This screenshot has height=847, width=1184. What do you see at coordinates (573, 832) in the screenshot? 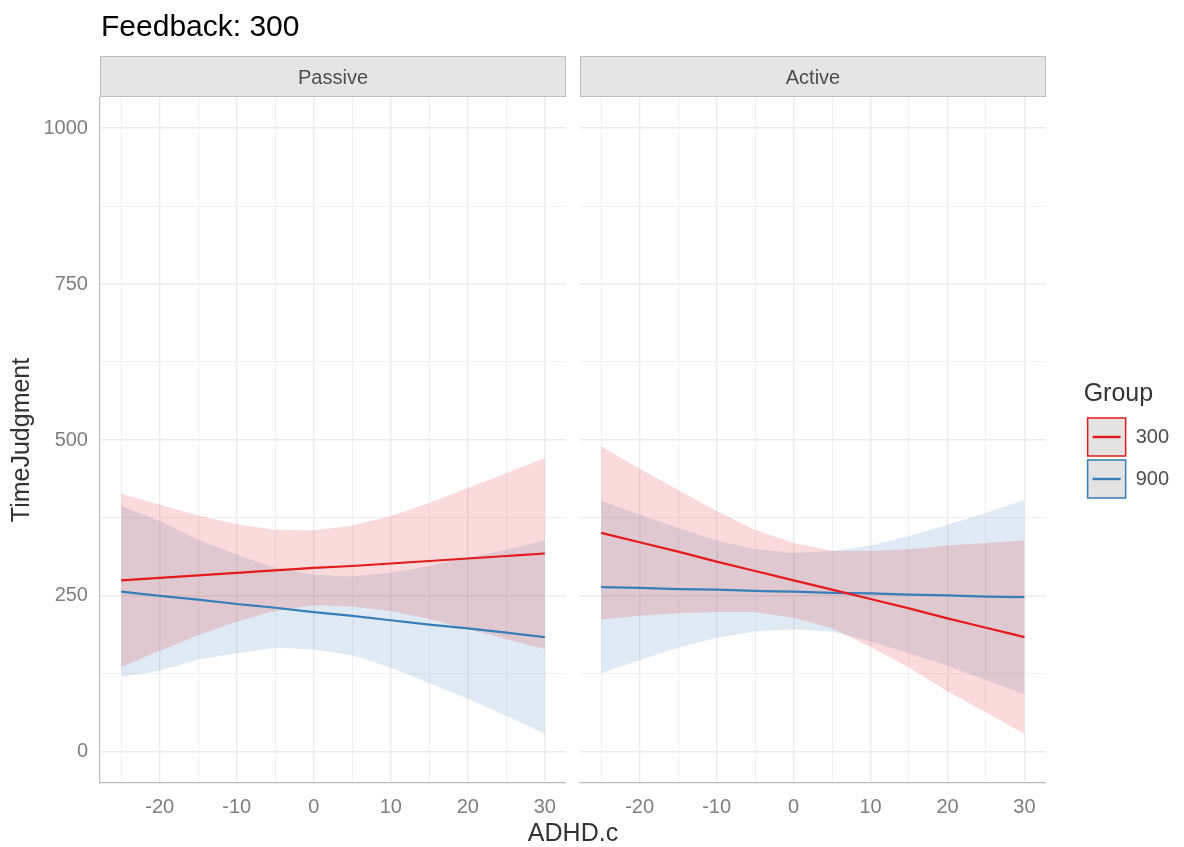
I see `x-axis-title: ADHD.c` at bounding box center [573, 832].